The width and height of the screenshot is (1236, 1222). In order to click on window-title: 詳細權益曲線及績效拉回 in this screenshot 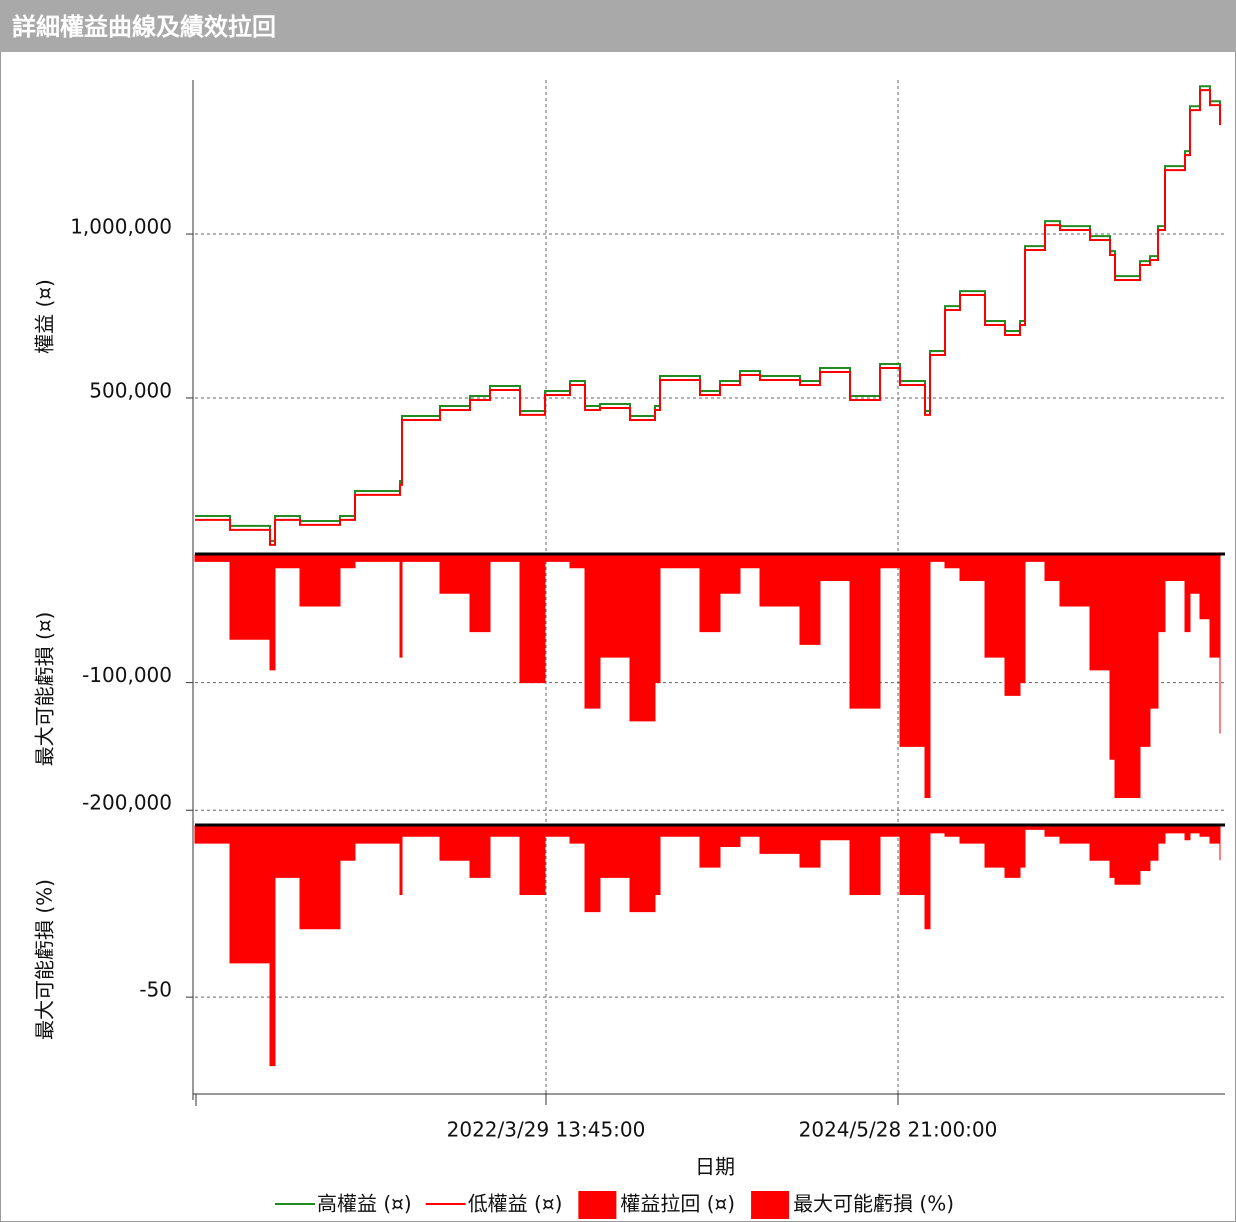, I will do `click(144, 27)`.